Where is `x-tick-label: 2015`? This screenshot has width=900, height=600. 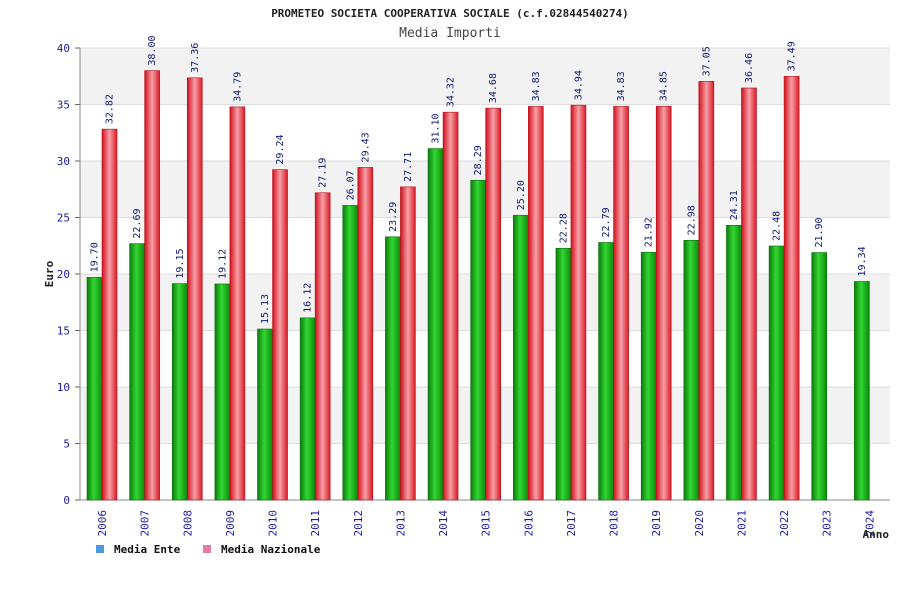 x-tick-label: 2015 is located at coordinates (486, 523).